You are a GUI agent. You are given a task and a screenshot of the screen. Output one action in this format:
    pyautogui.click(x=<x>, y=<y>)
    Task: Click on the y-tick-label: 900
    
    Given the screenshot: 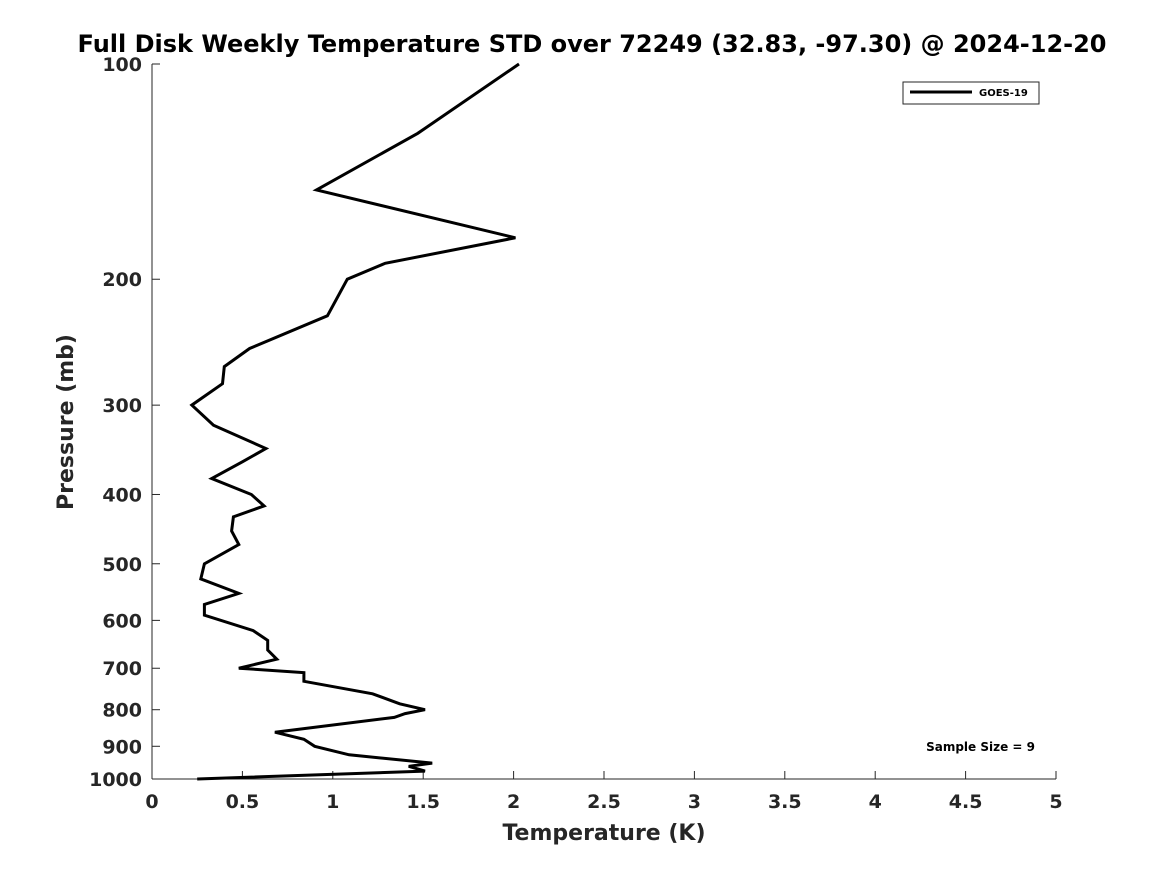 What is the action you would take?
    pyautogui.click(x=122, y=747)
    